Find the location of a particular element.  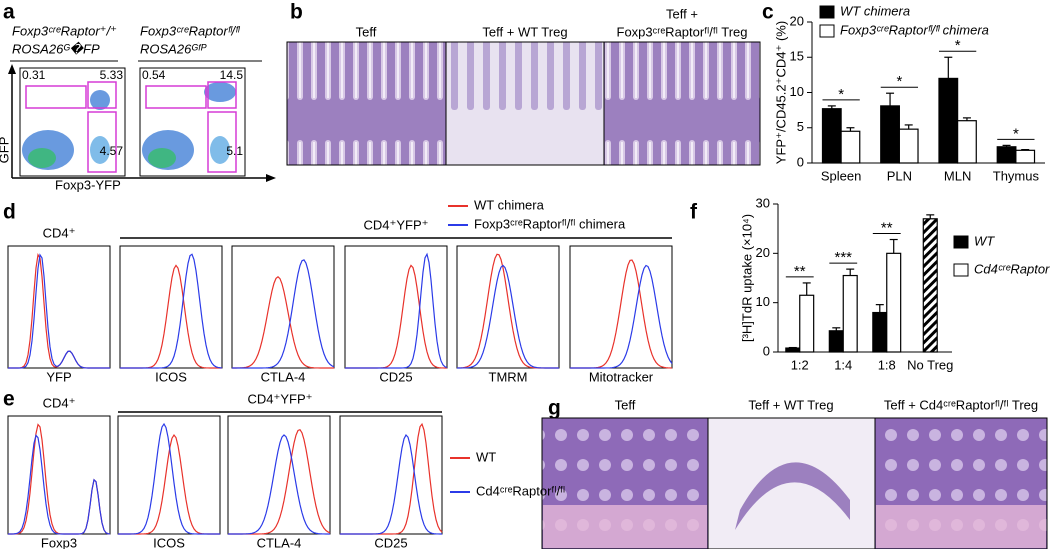

x-tick-label: Spleen is located at coordinates (841, 175).